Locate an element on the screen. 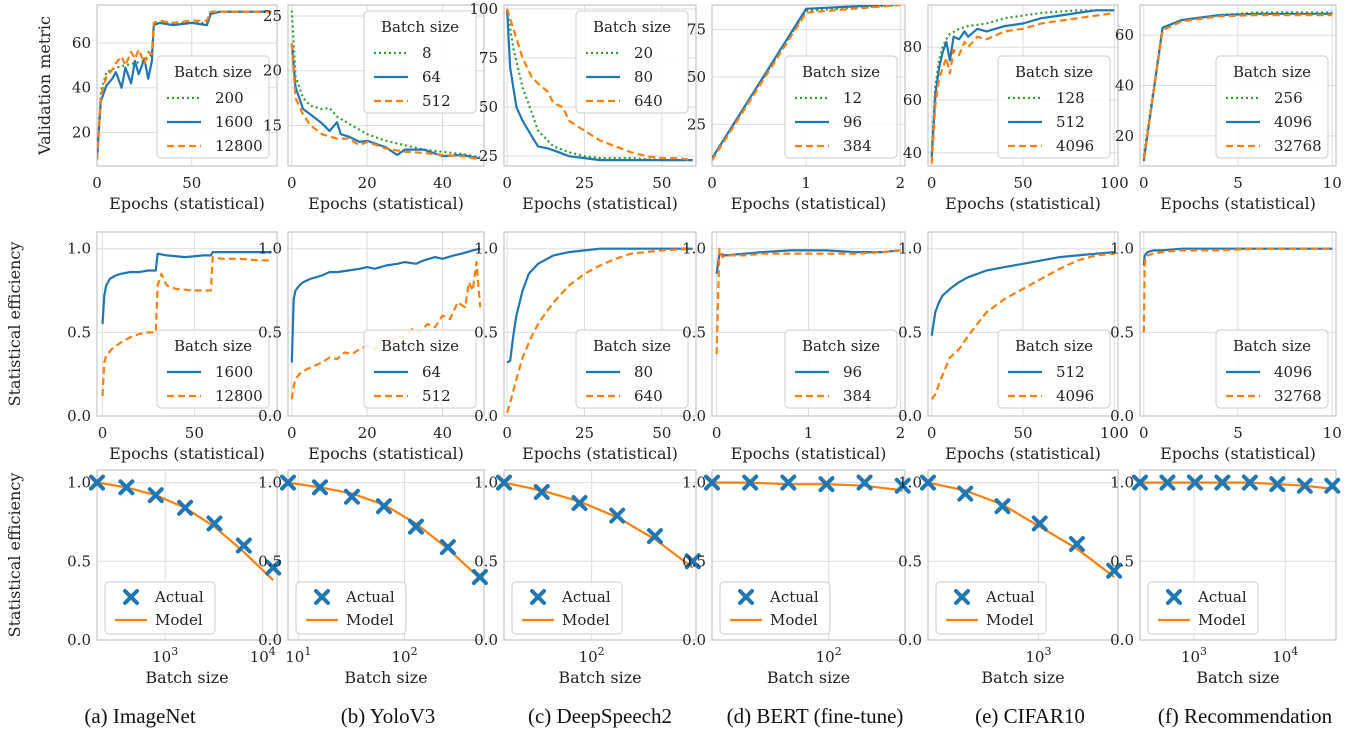 This screenshot has width=1351, height=744. legend: Actual Model is located at coordinates (991, 608).